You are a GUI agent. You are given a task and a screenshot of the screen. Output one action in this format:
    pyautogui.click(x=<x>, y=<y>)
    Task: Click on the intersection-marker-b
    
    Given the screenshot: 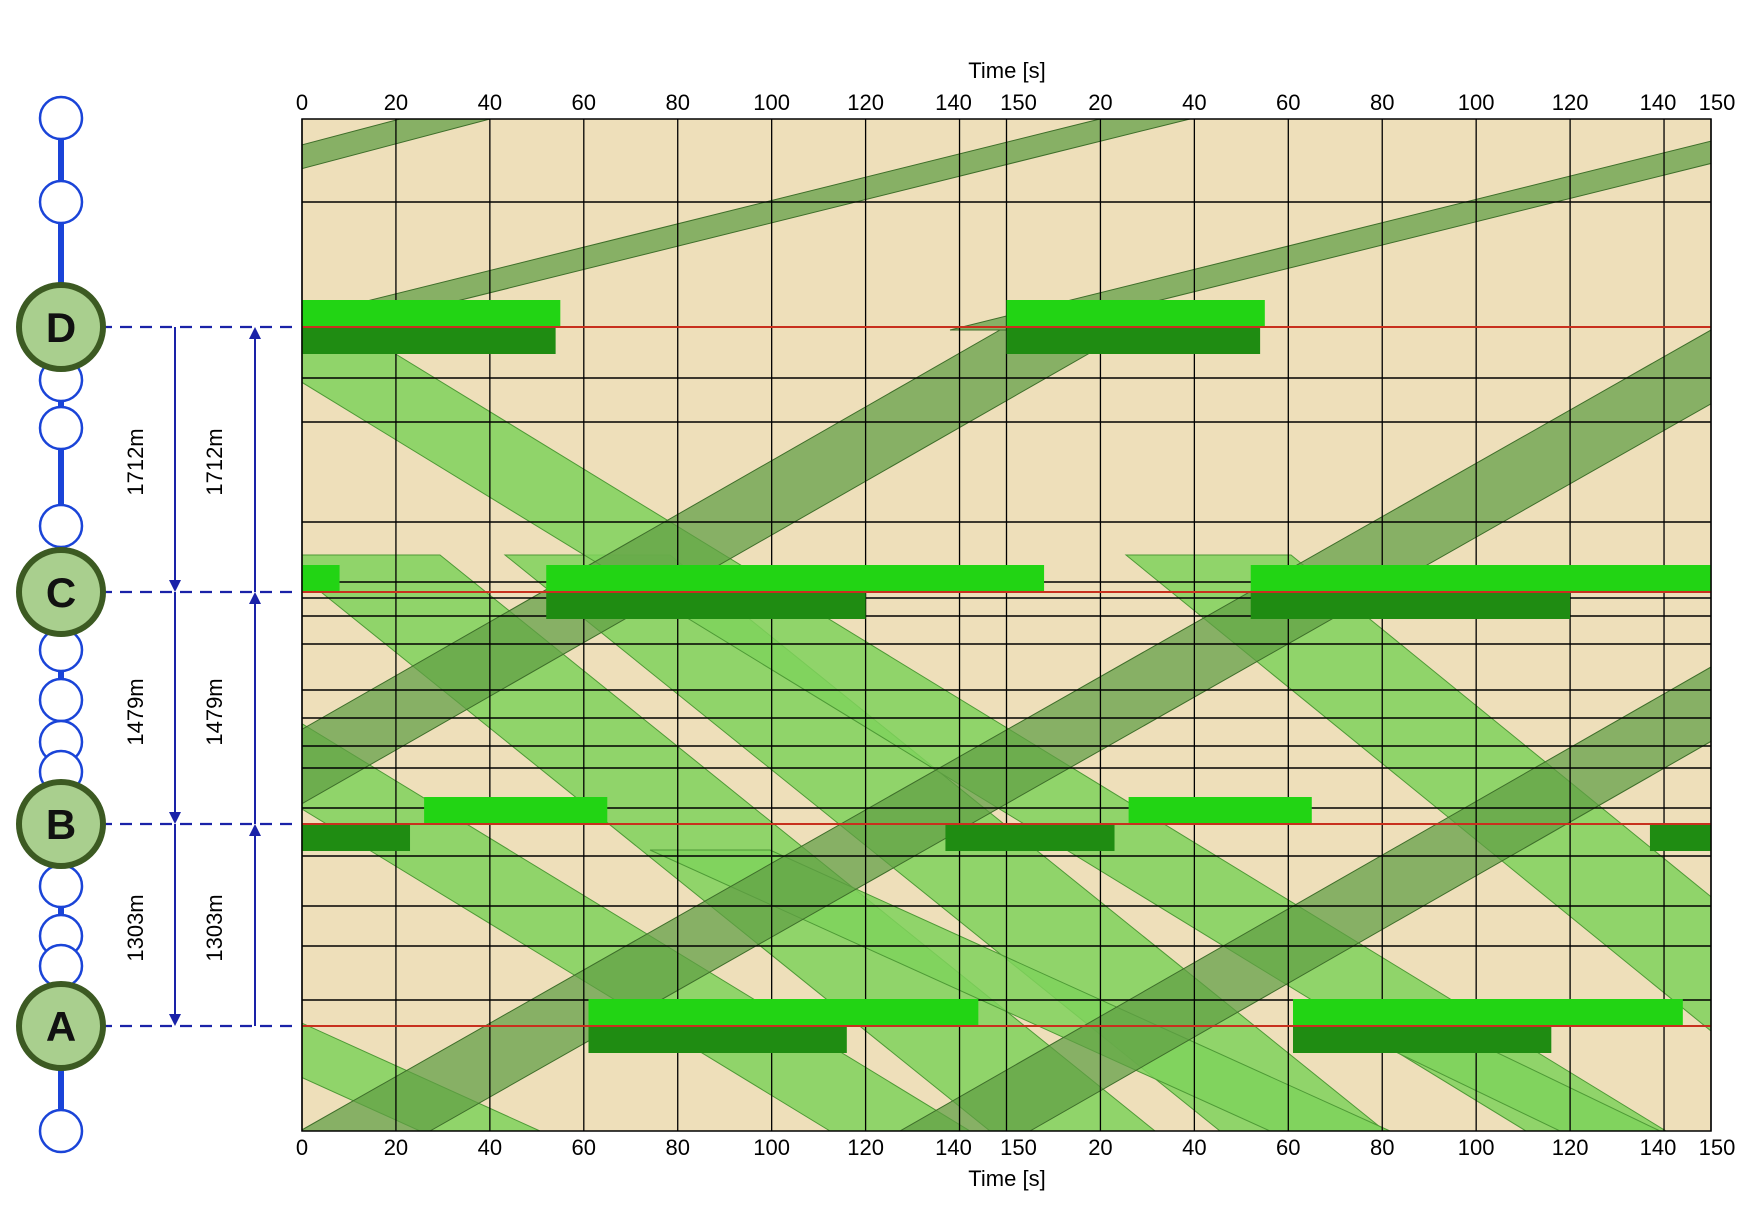 What is the action you would take?
    pyautogui.click(x=61, y=824)
    